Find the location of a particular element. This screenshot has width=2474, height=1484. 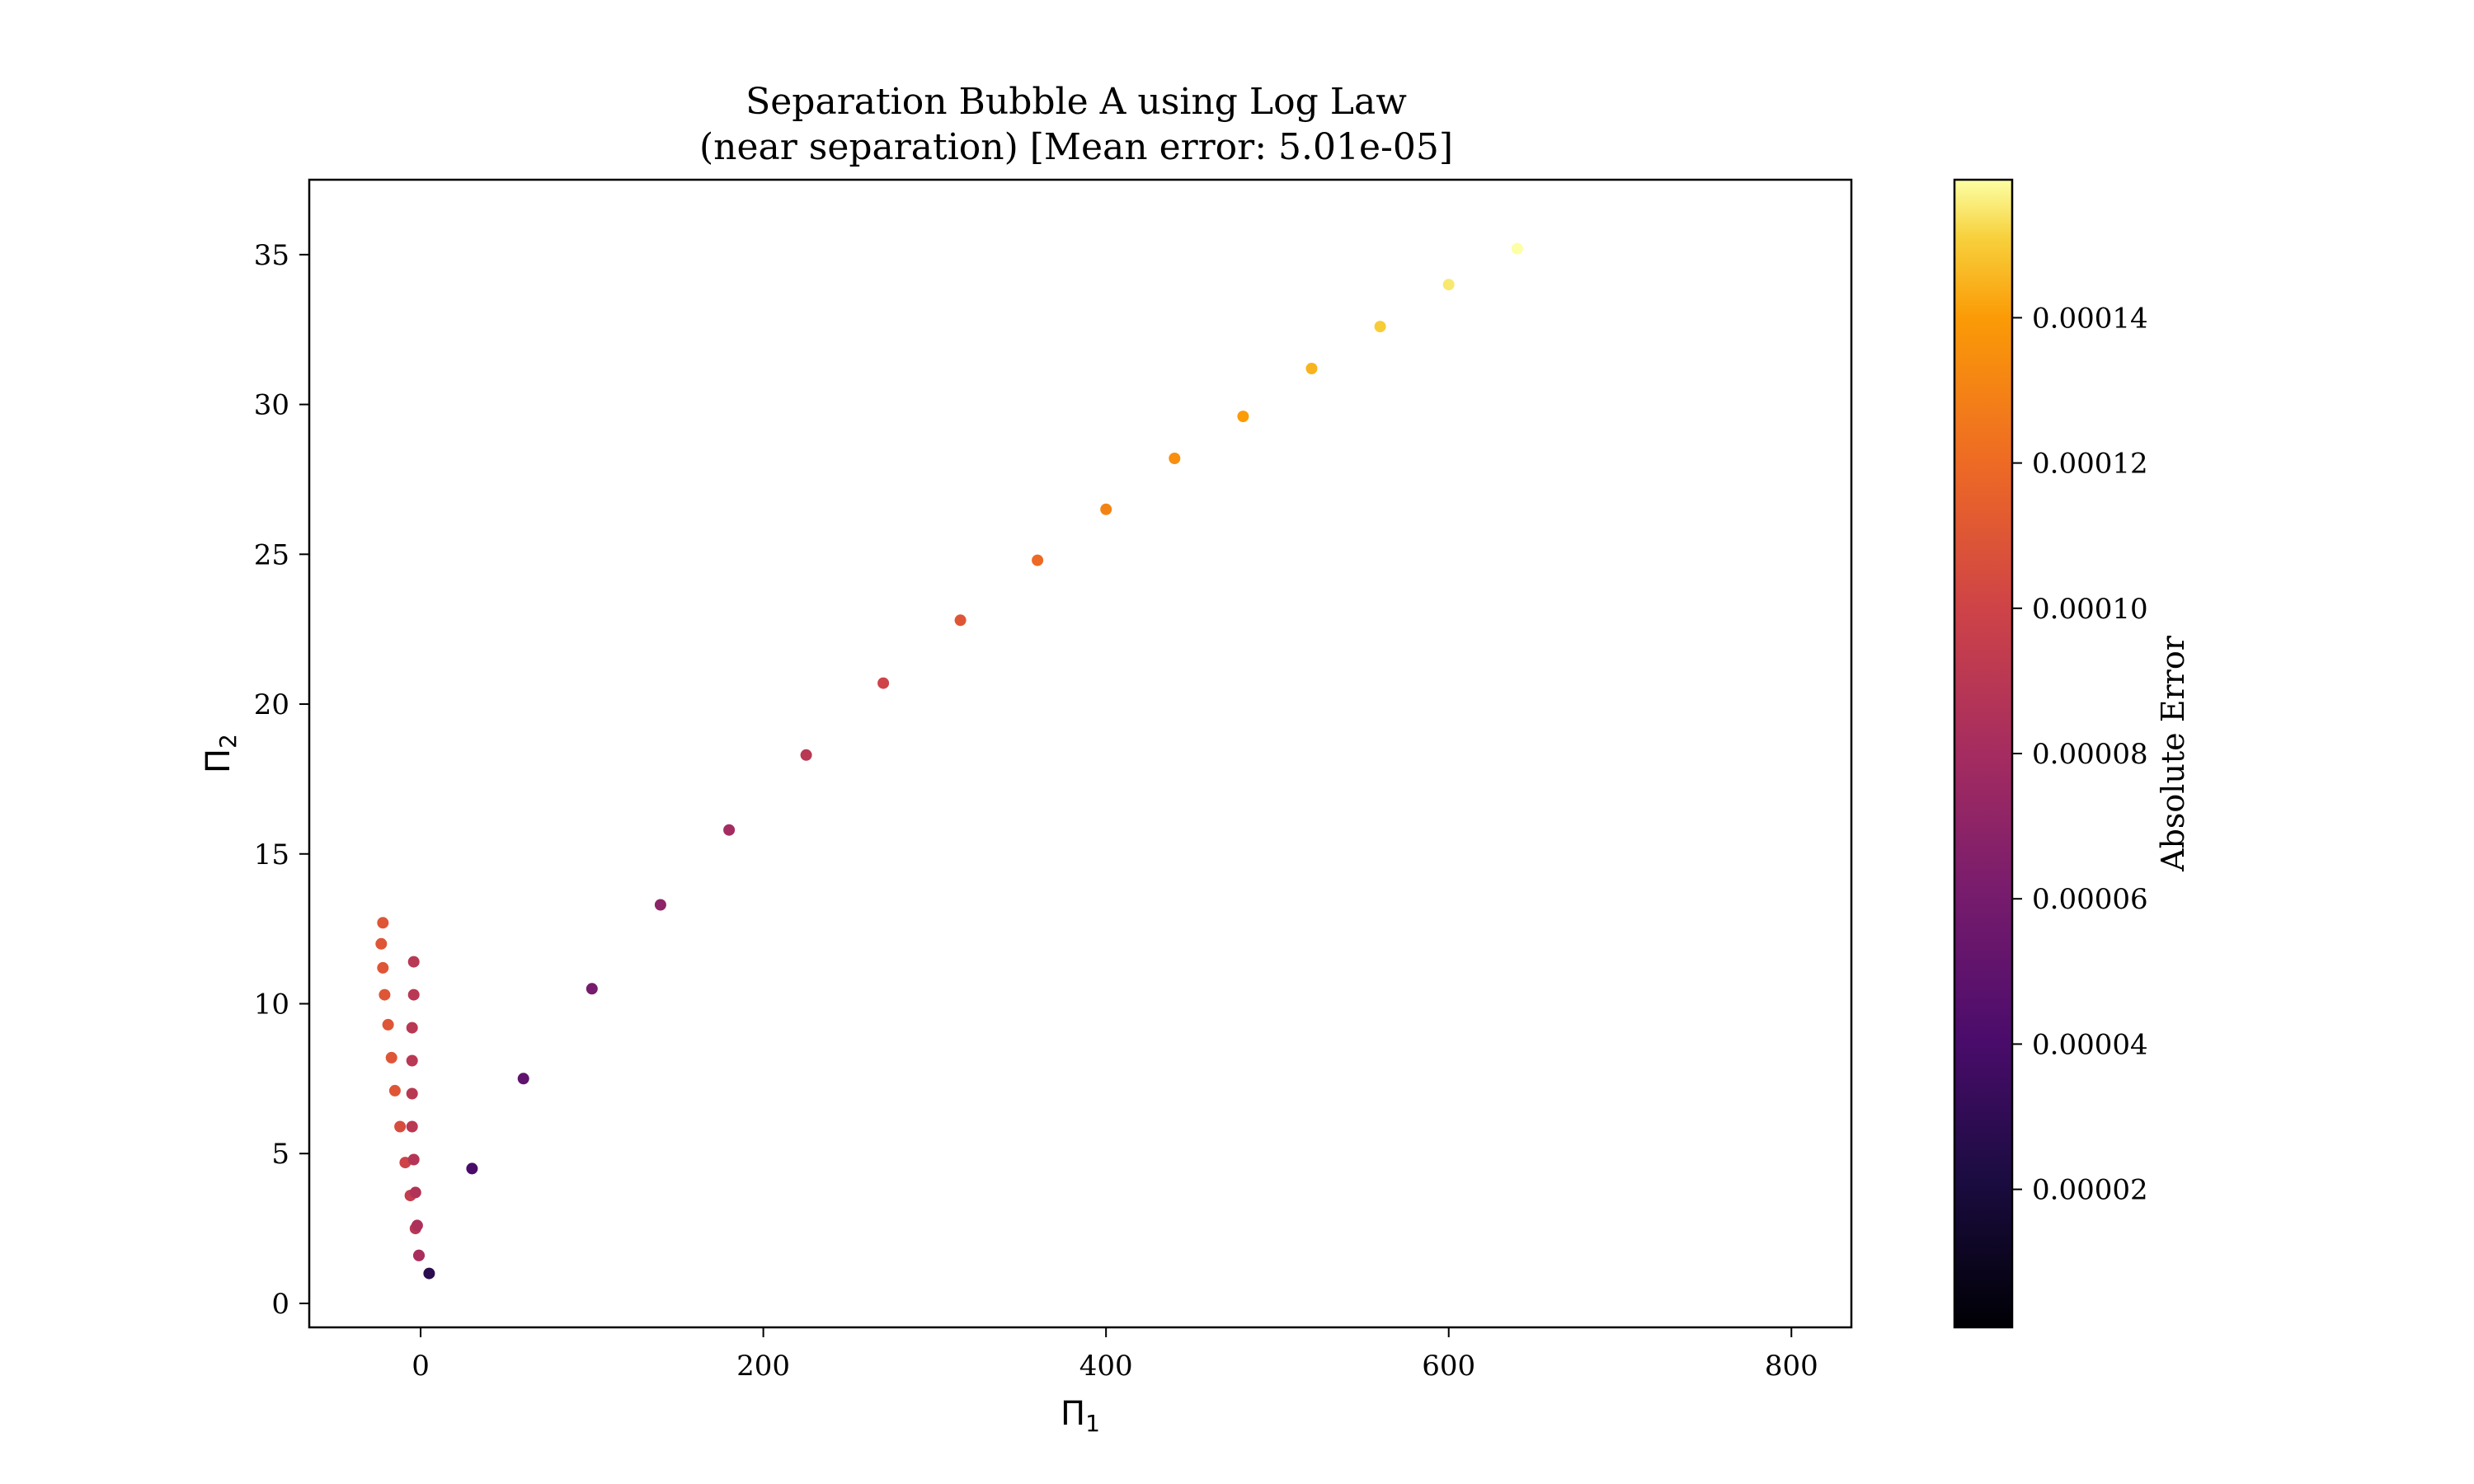

colorbar-tick-label: 0.00014 is located at coordinates (2090, 318).